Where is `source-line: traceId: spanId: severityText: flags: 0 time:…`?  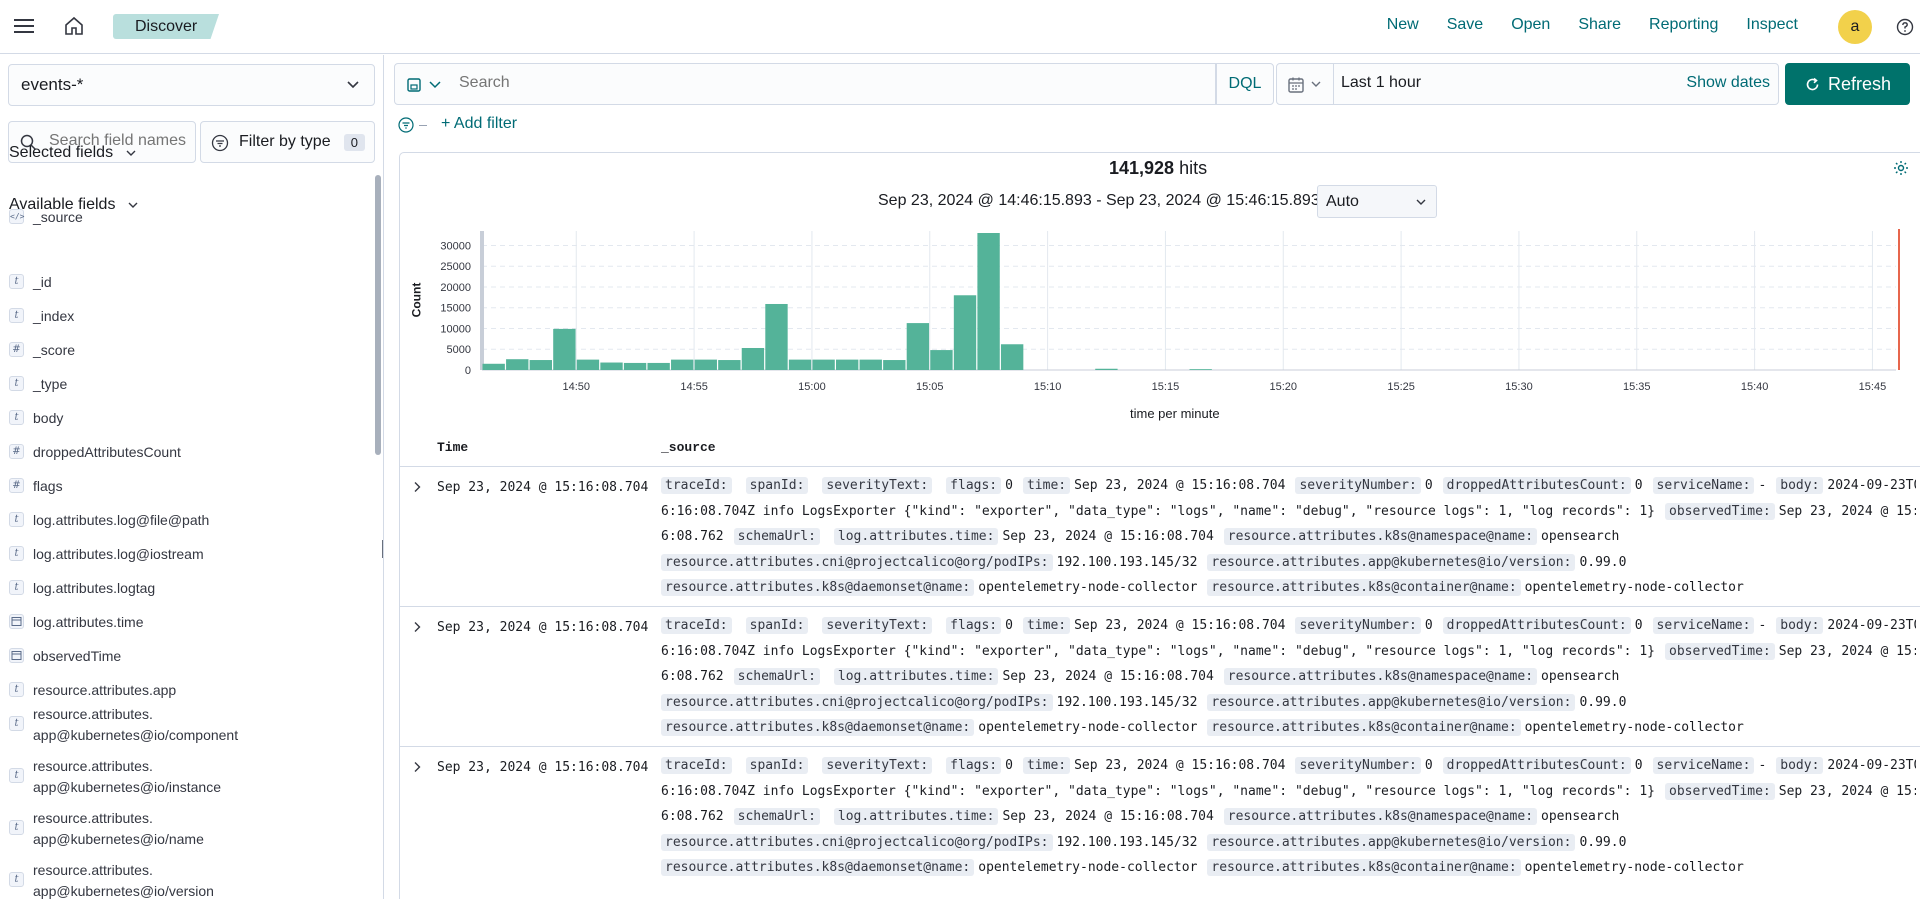 source-line: traceId: spanId: severityText: flags: 0 time:… is located at coordinates (1288, 486).